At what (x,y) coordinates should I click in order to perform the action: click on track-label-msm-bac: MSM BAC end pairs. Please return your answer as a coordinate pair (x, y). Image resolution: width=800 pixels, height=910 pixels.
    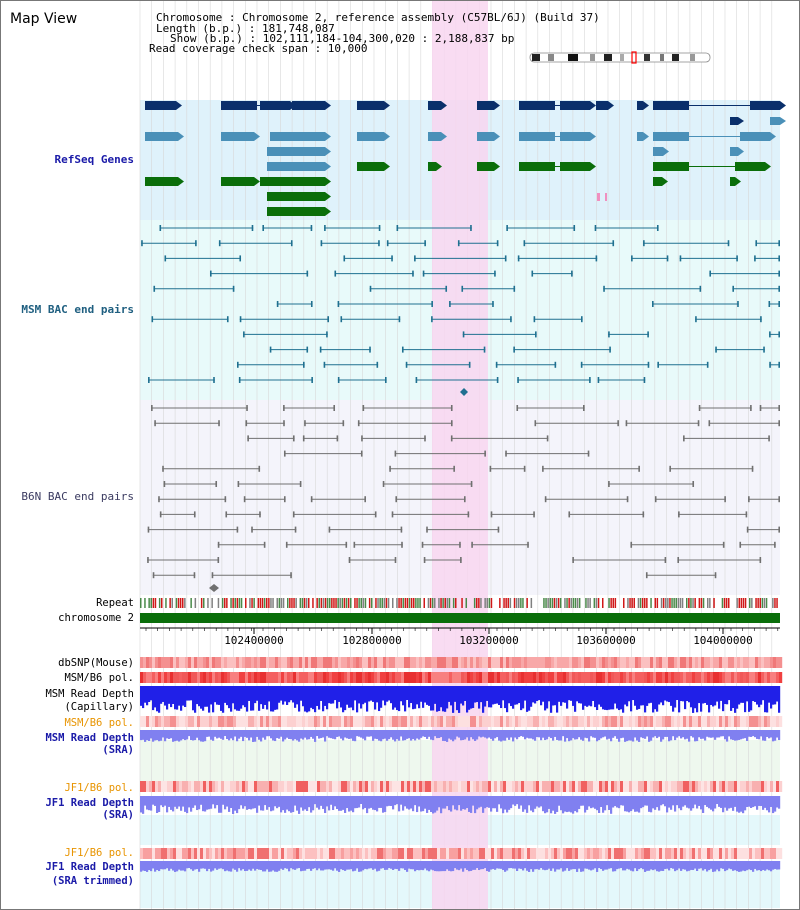
    Looking at the image, I should click on (77, 309).